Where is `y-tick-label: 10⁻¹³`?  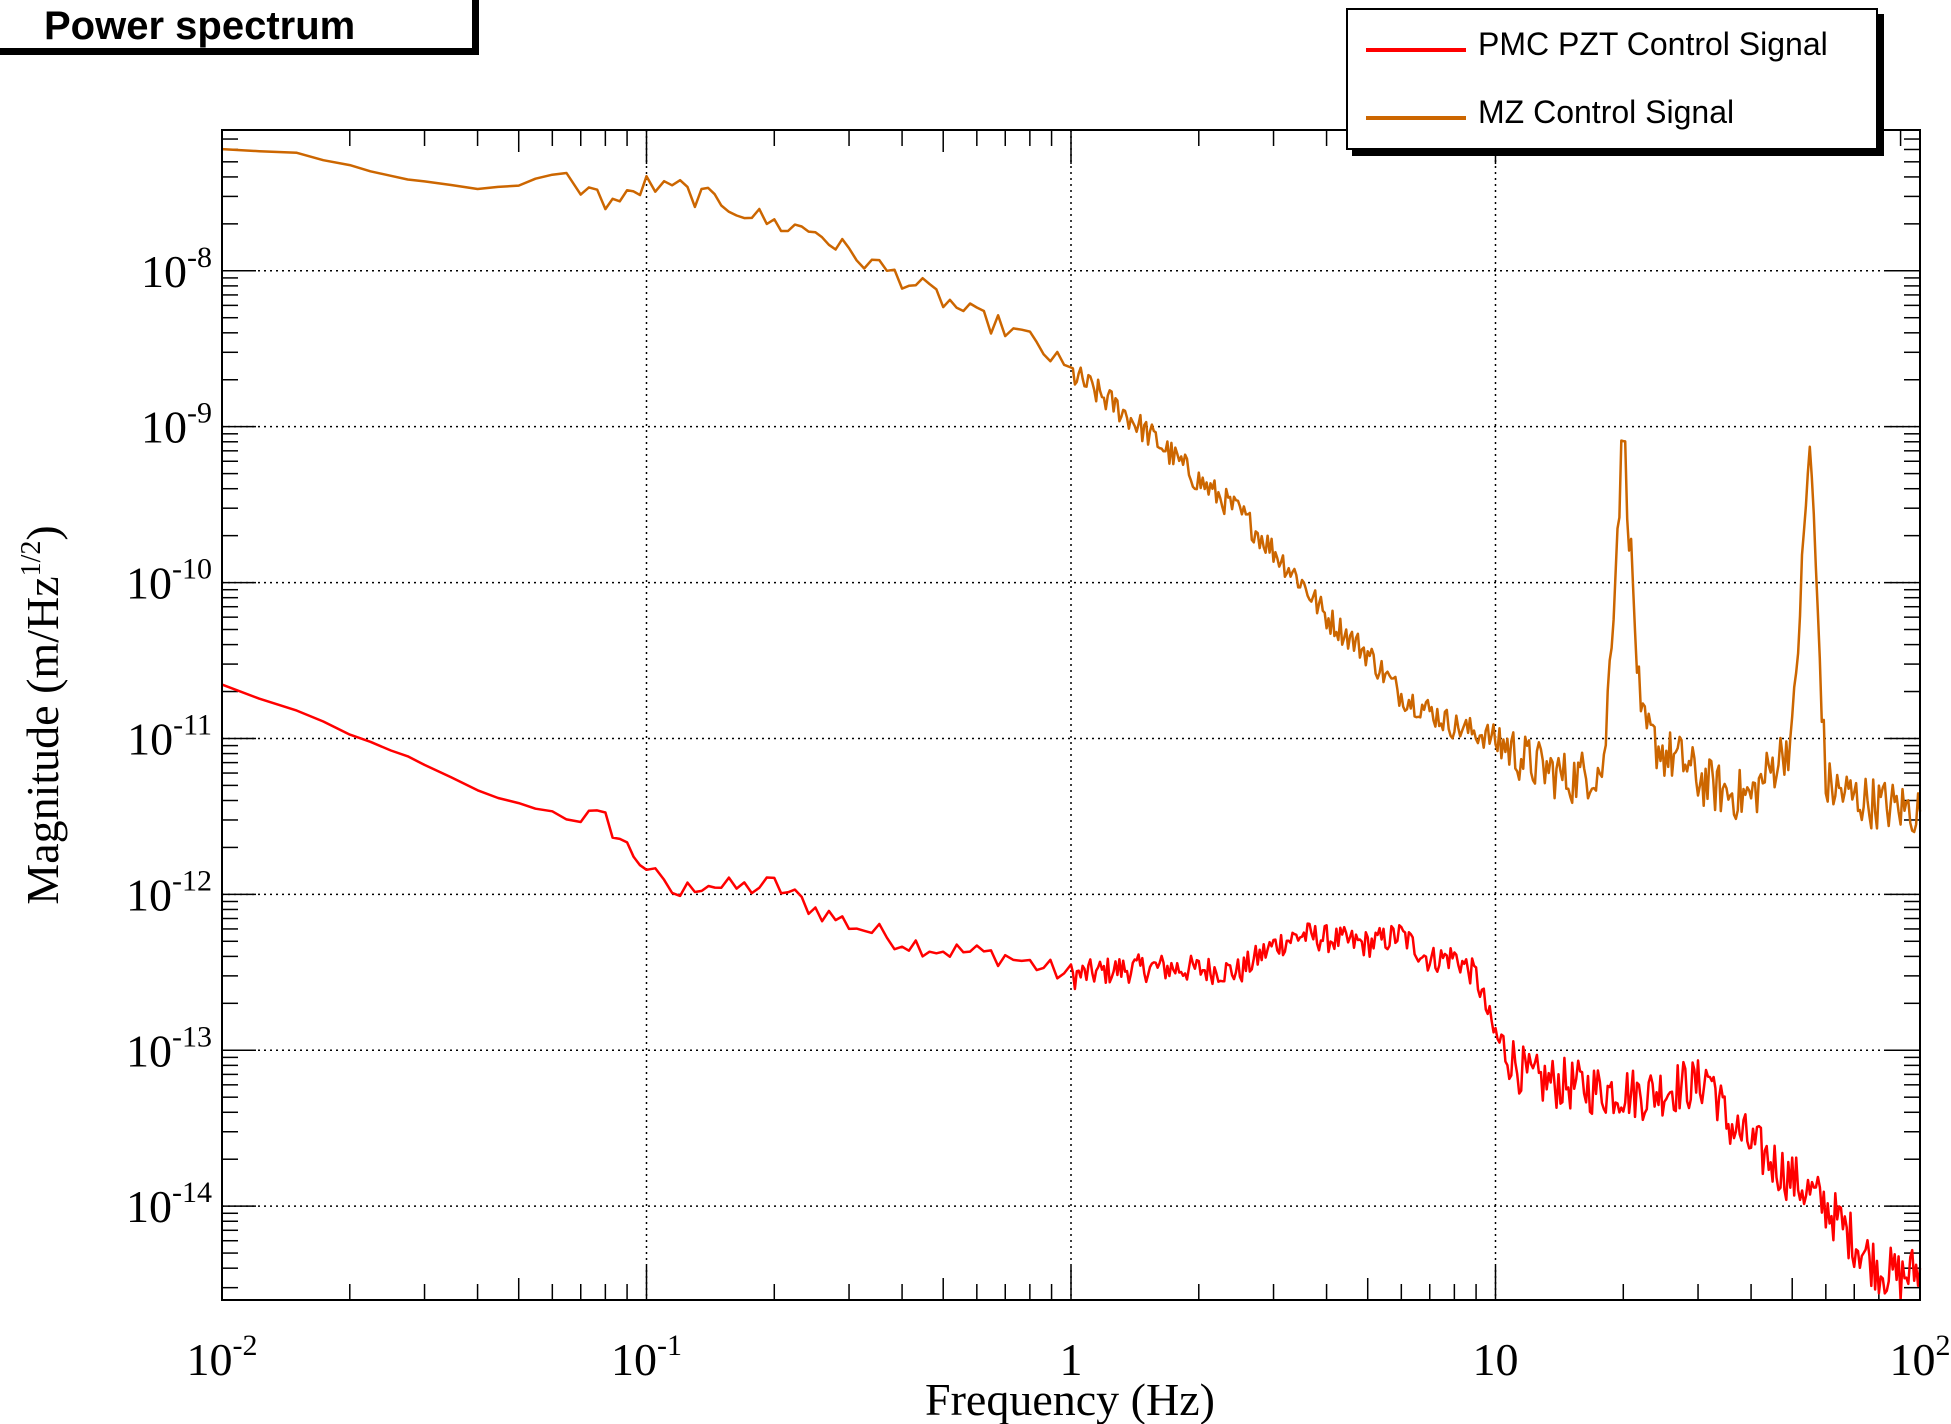 y-tick-label: 10⁻¹³ is located at coordinates (169, 1048).